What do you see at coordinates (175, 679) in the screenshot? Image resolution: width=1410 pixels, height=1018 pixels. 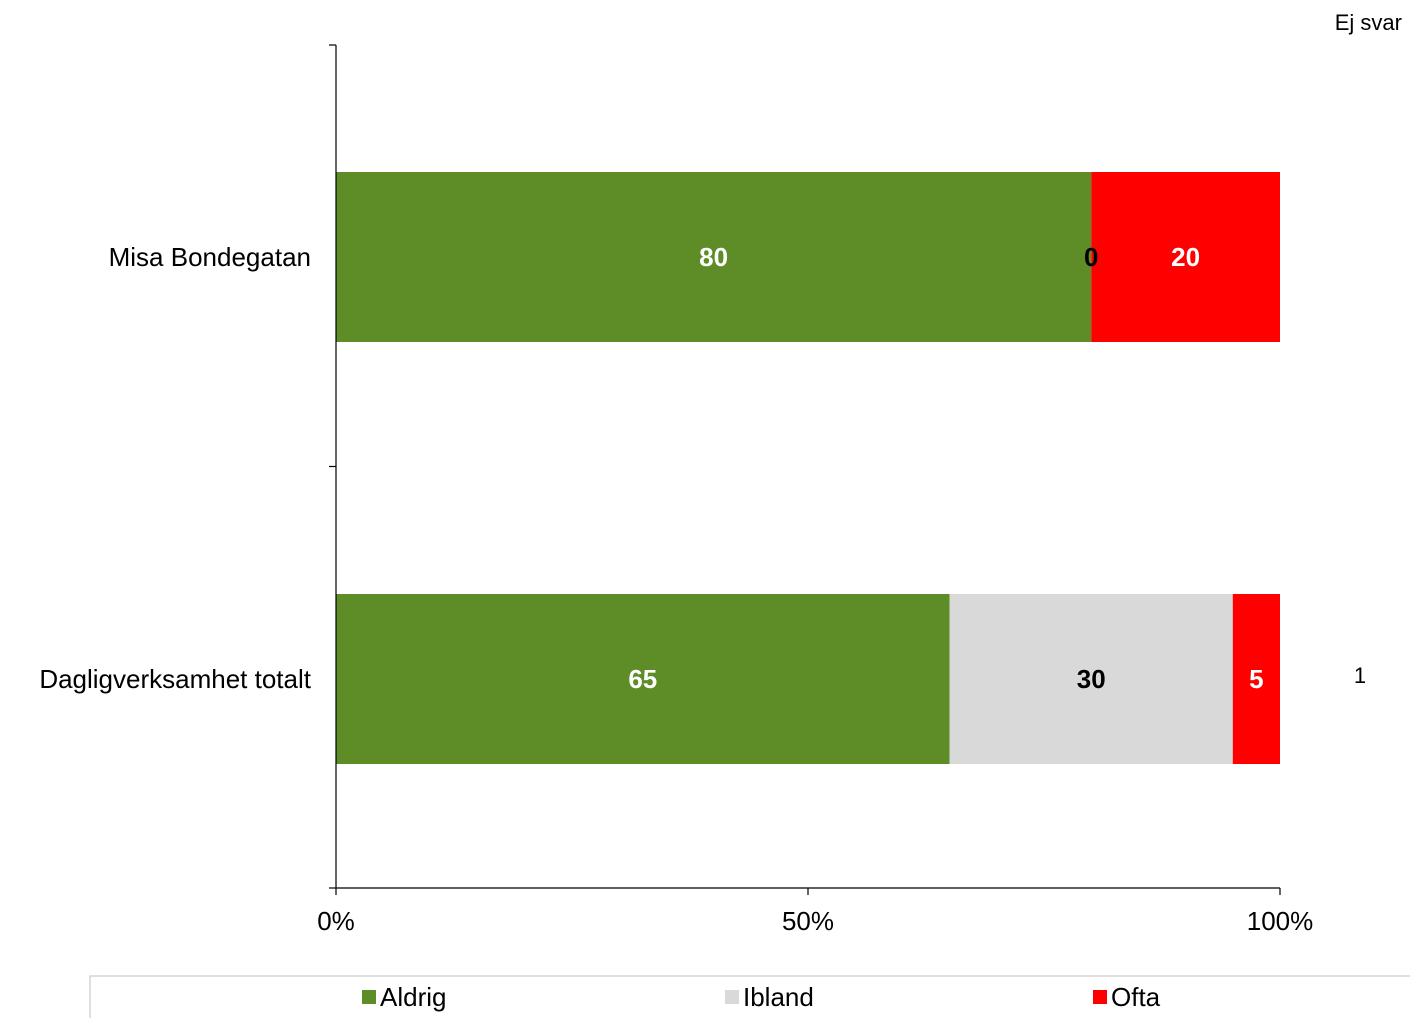 I see `category-label-1: Dagligverksamhet totalt` at bounding box center [175, 679].